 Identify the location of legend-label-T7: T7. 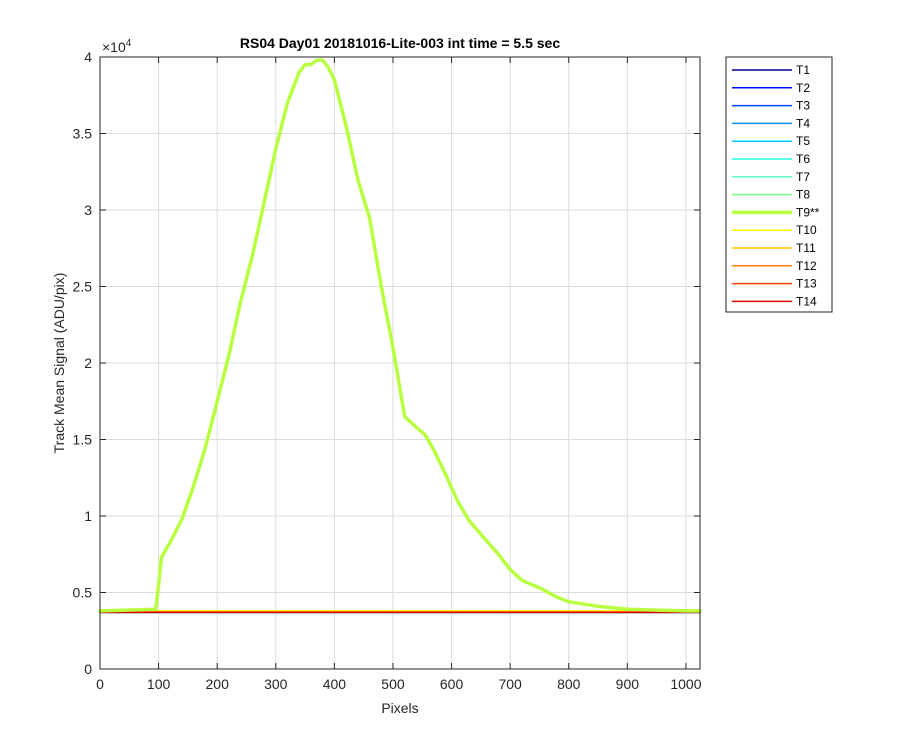
(803, 177).